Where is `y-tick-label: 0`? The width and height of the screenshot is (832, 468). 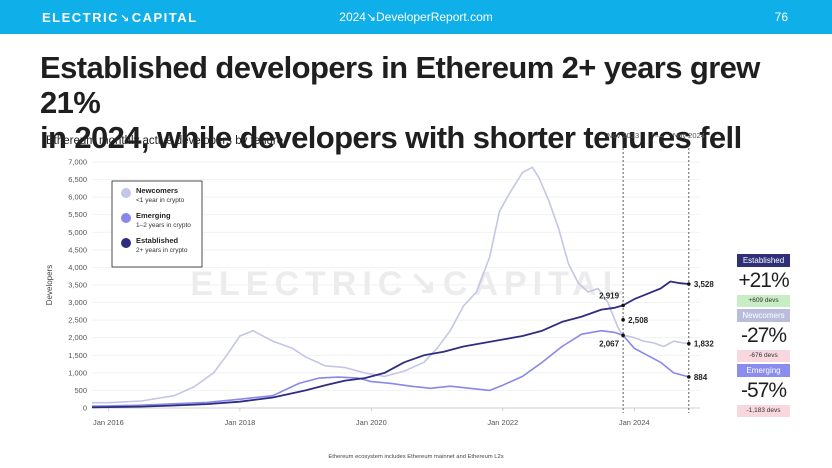 y-tick-label: 0 is located at coordinates (85, 408).